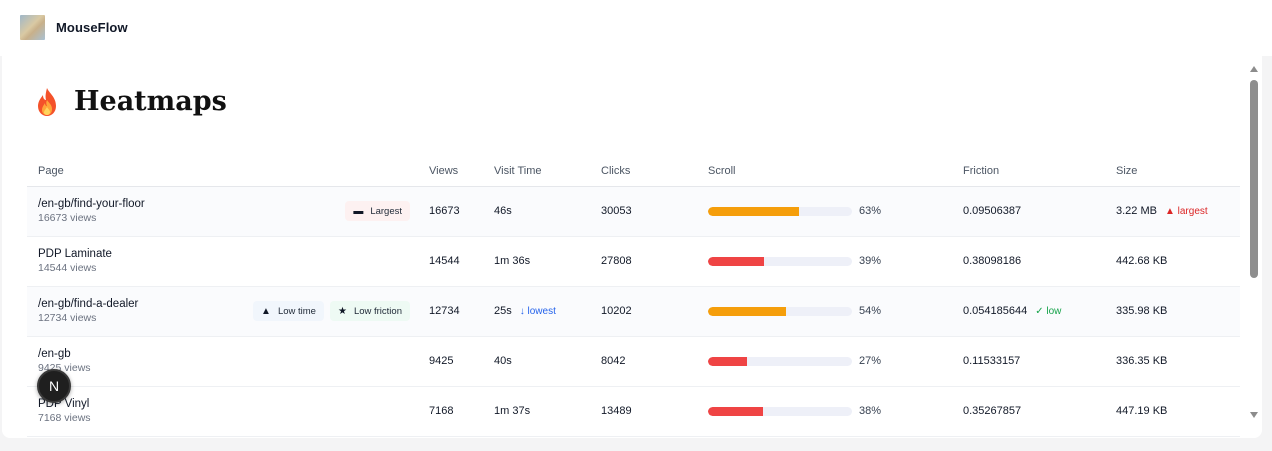 The width and height of the screenshot is (1272, 451). I want to click on visit-time-cell: 1m 36s, so click(536, 261).